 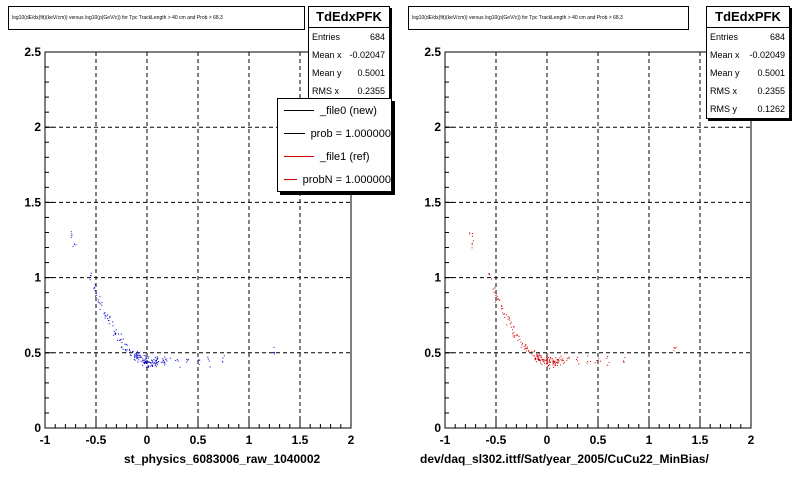 What do you see at coordinates (547, 440) in the screenshot?
I see `x-tick-label: 0` at bounding box center [547, 440].